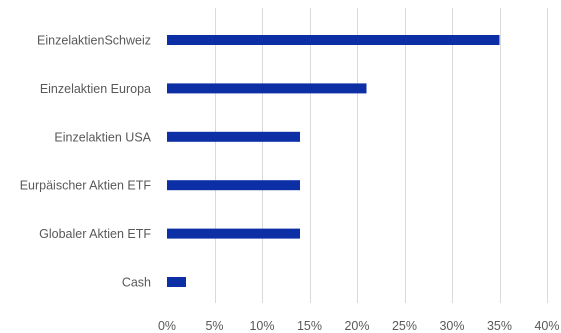 The height and width of the screenshot is (333, 561). I want to click on x-tick-label: 5%, so click(214, 326).